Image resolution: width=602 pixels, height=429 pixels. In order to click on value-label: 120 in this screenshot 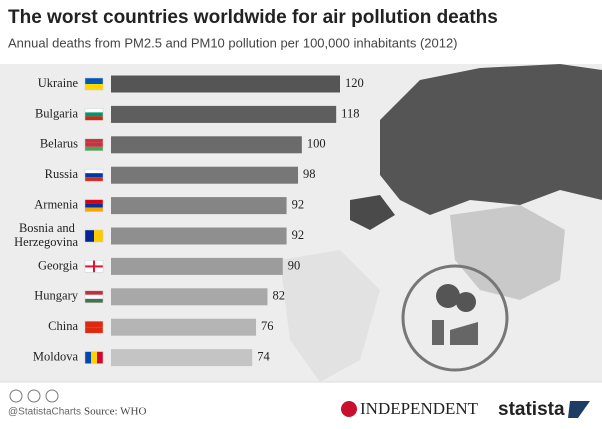, I will do `click(354, 83)`.